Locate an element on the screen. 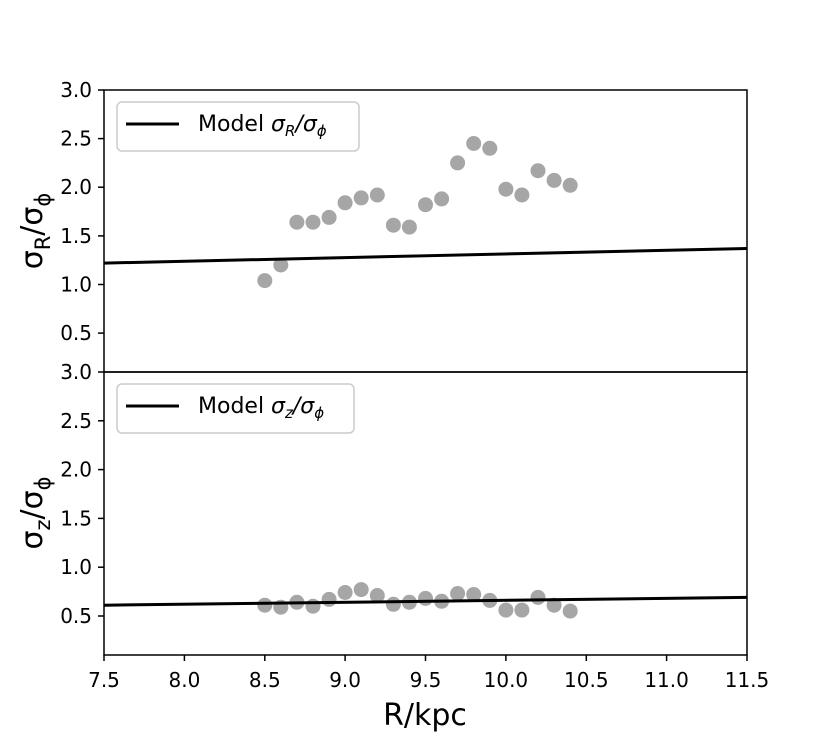 The image size is (830, 747). bottom-panel-model-line is located at coordinates (425, 601).